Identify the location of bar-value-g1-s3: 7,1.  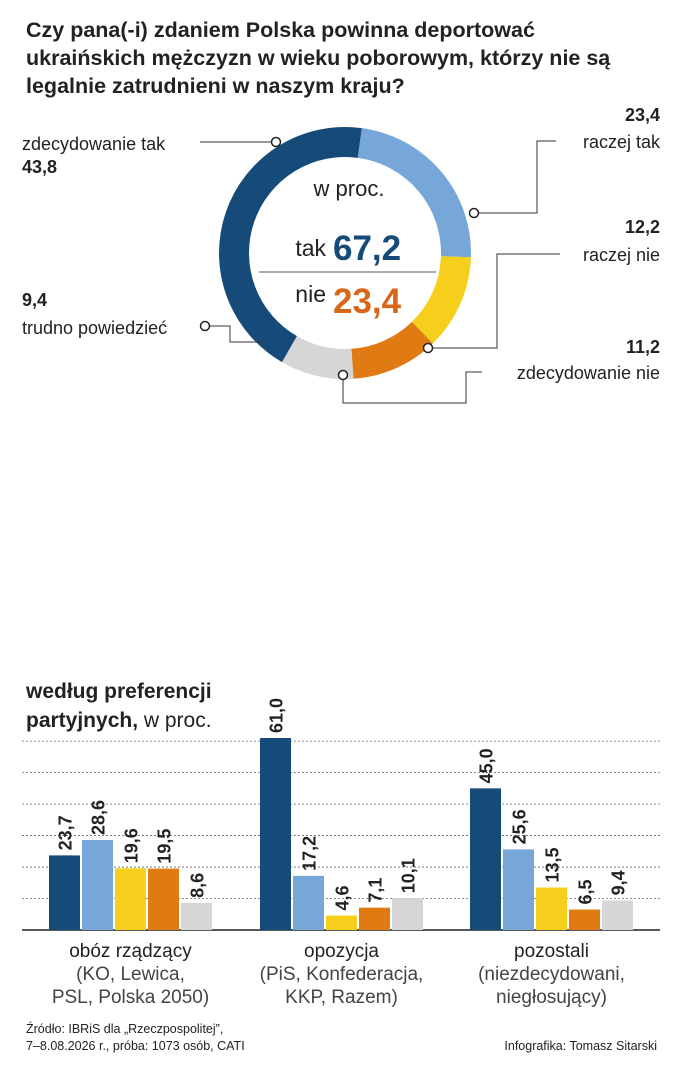
(376, 890).